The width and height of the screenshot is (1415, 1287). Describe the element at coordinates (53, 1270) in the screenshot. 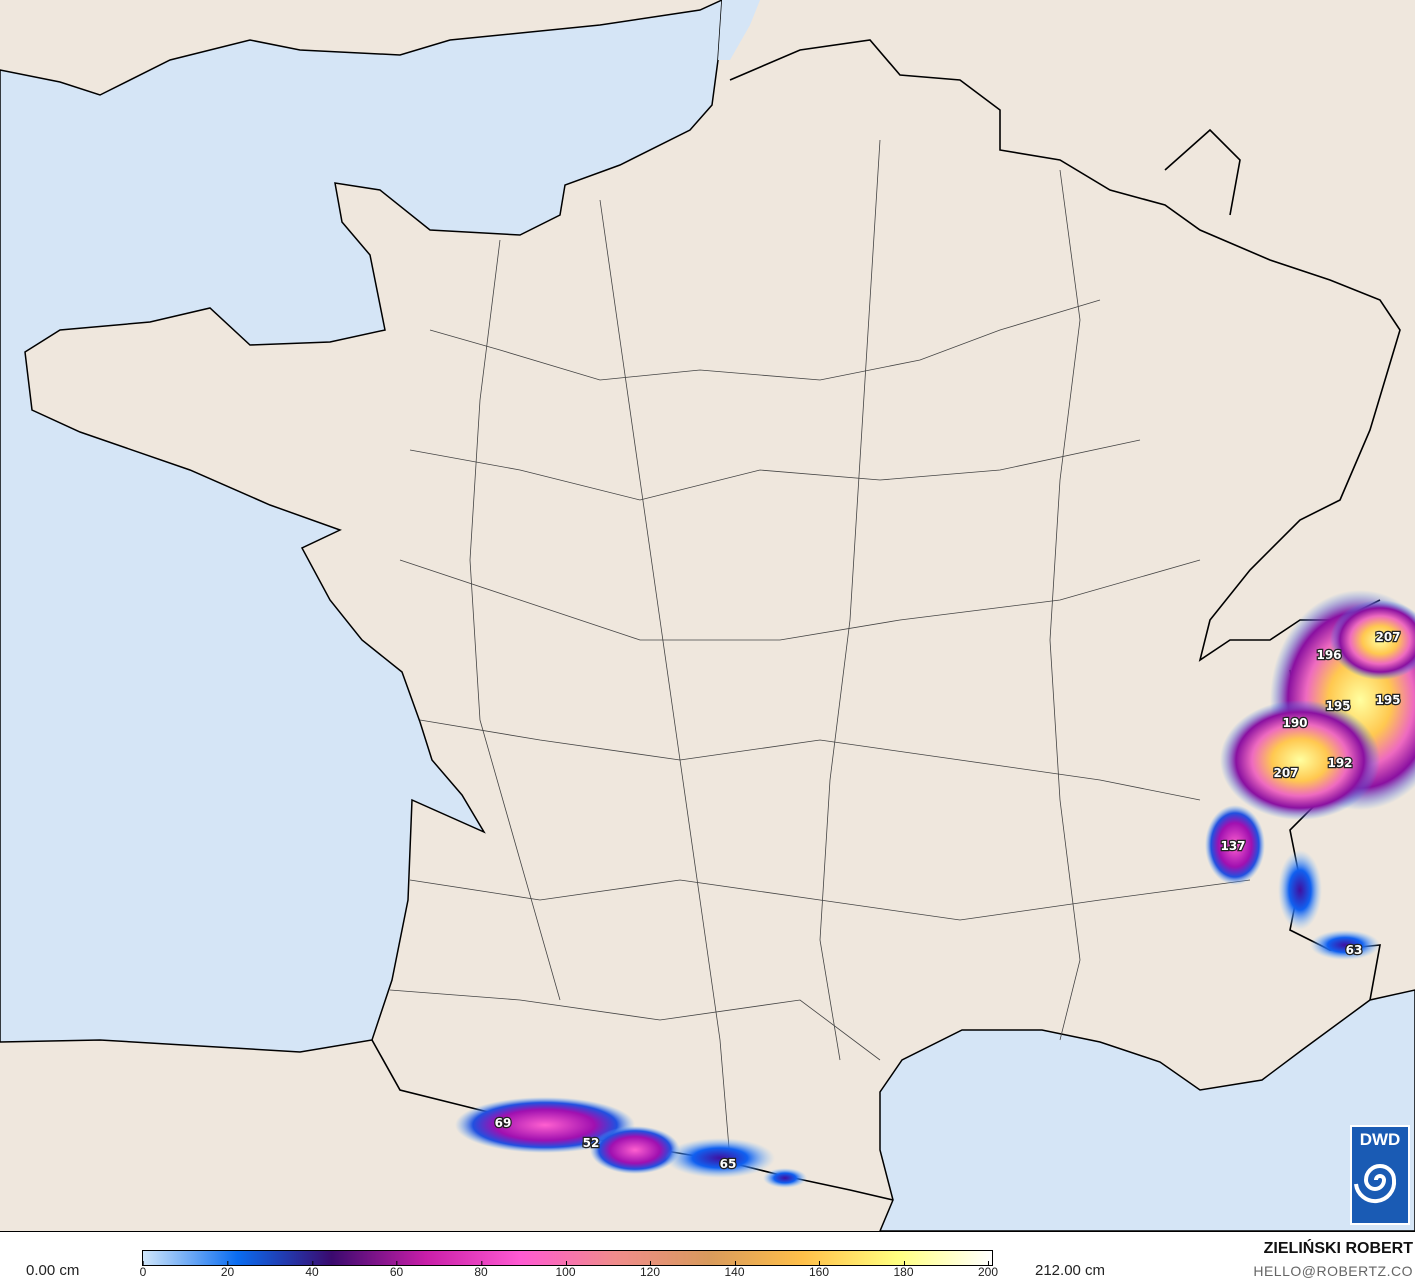

I see `legend-min-label: 0.00 cm` at that location.